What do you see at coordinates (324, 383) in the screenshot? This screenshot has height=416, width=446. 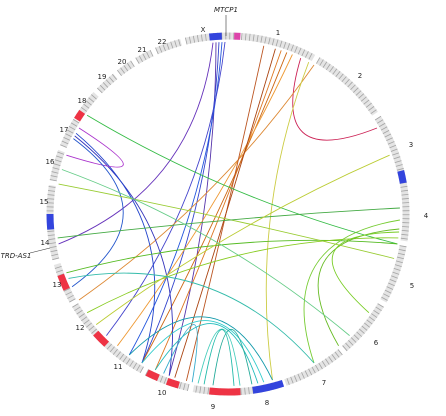 I see `chromosome-label: 7` at bounding box center [324, 383].